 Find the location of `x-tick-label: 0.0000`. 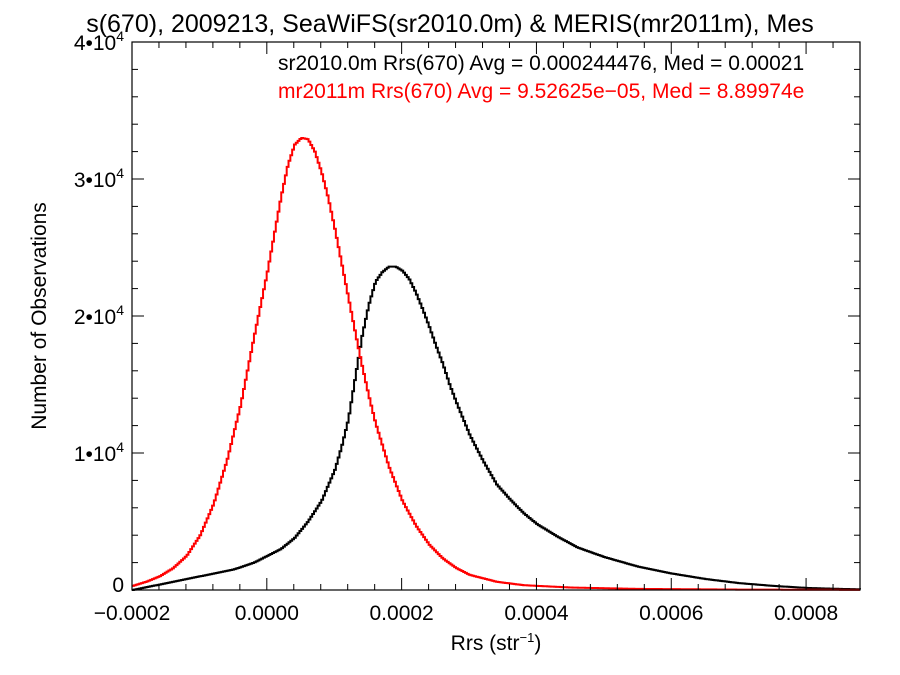

x-tick-label: 0.0000 is located at coordinates (267, 613).